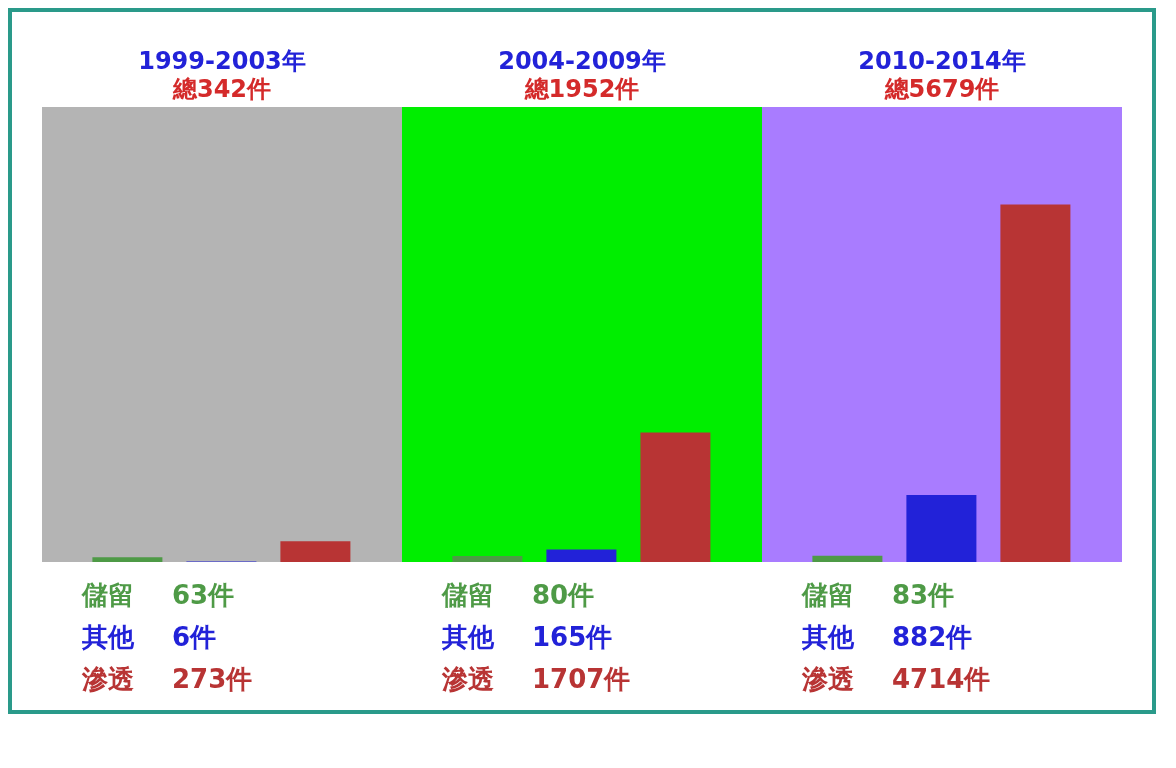  Describe the element at coordinates (108, 595) in the screenshot. I see `series-label: 儲留` at that location.